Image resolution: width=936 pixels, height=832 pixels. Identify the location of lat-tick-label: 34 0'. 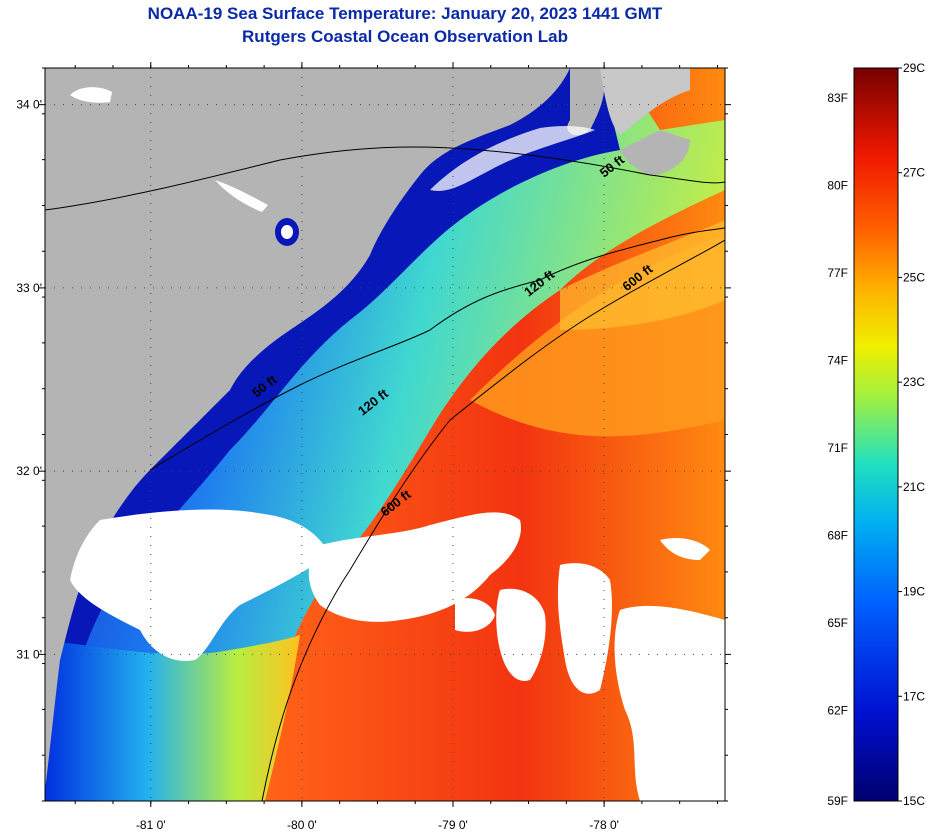
(29, 105).